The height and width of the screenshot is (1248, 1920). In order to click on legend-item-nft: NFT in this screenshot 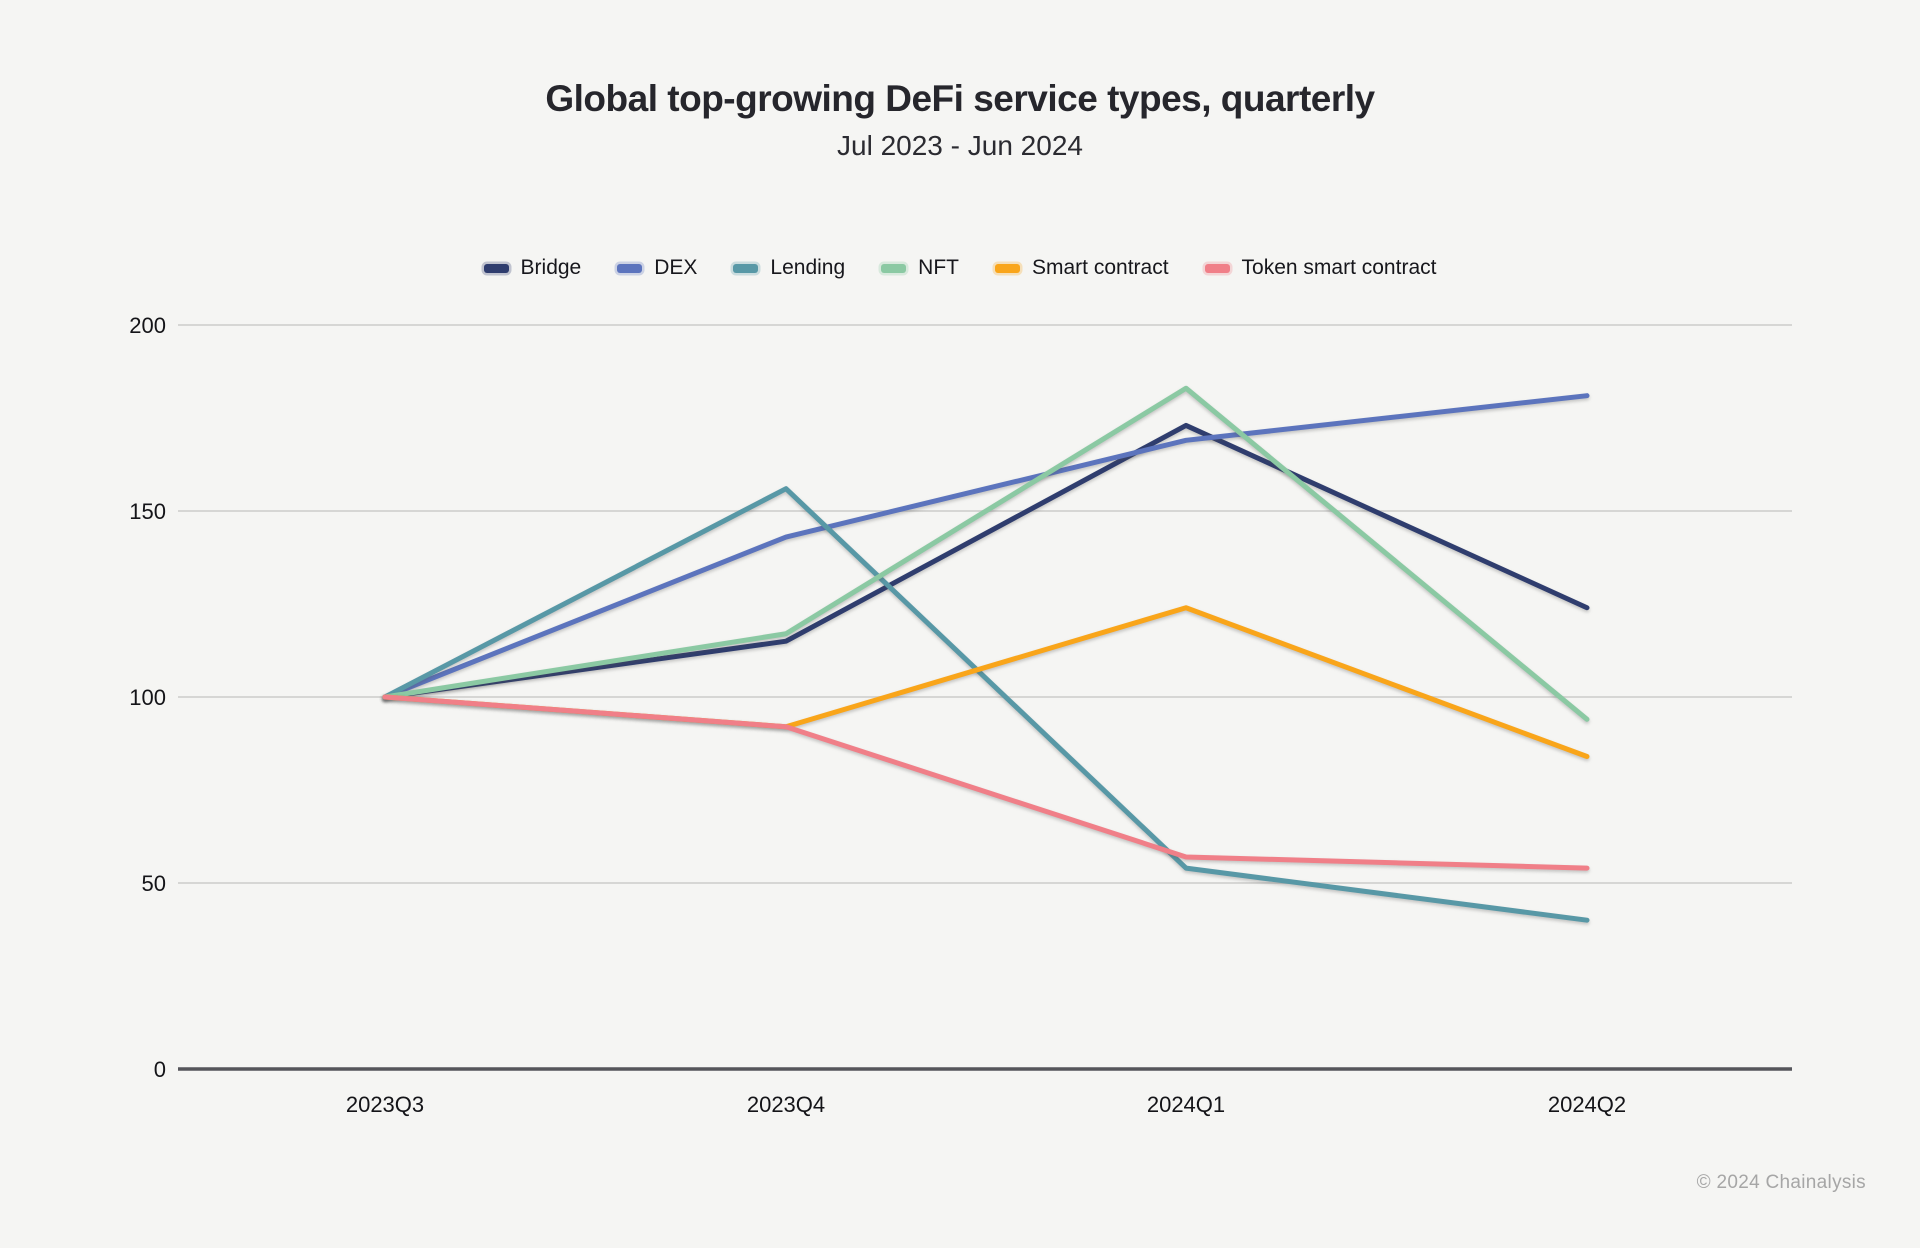, I will do `click(920, 268)`.